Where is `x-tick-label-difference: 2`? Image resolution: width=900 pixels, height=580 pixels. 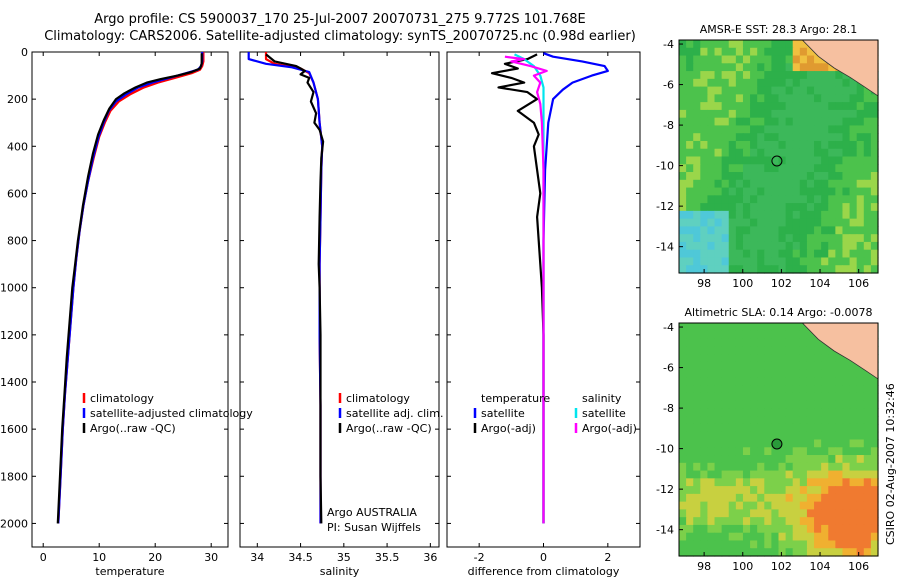 x-tick-label-difference: 2 is located at coordinates (607, 557).